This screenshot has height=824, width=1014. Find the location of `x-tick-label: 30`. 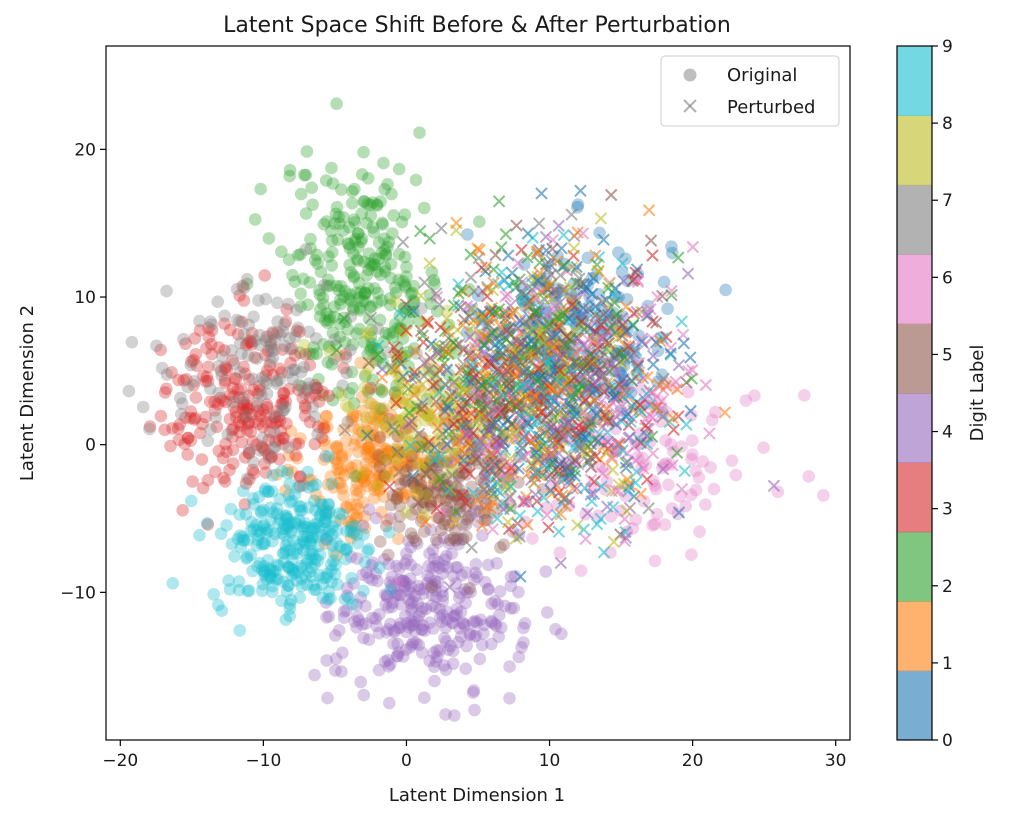

x-tick-label: 30 is located at coordinates (836, 761).